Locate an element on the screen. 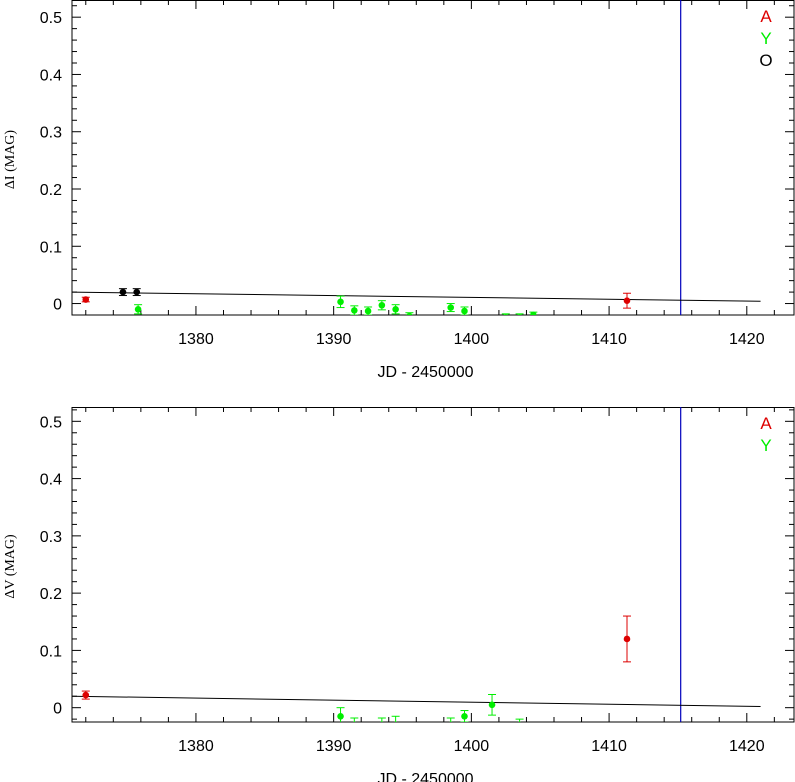 The width and height of the screenshot is (795, 782). legend-entry-O: O is located at coordinates (765, 60).